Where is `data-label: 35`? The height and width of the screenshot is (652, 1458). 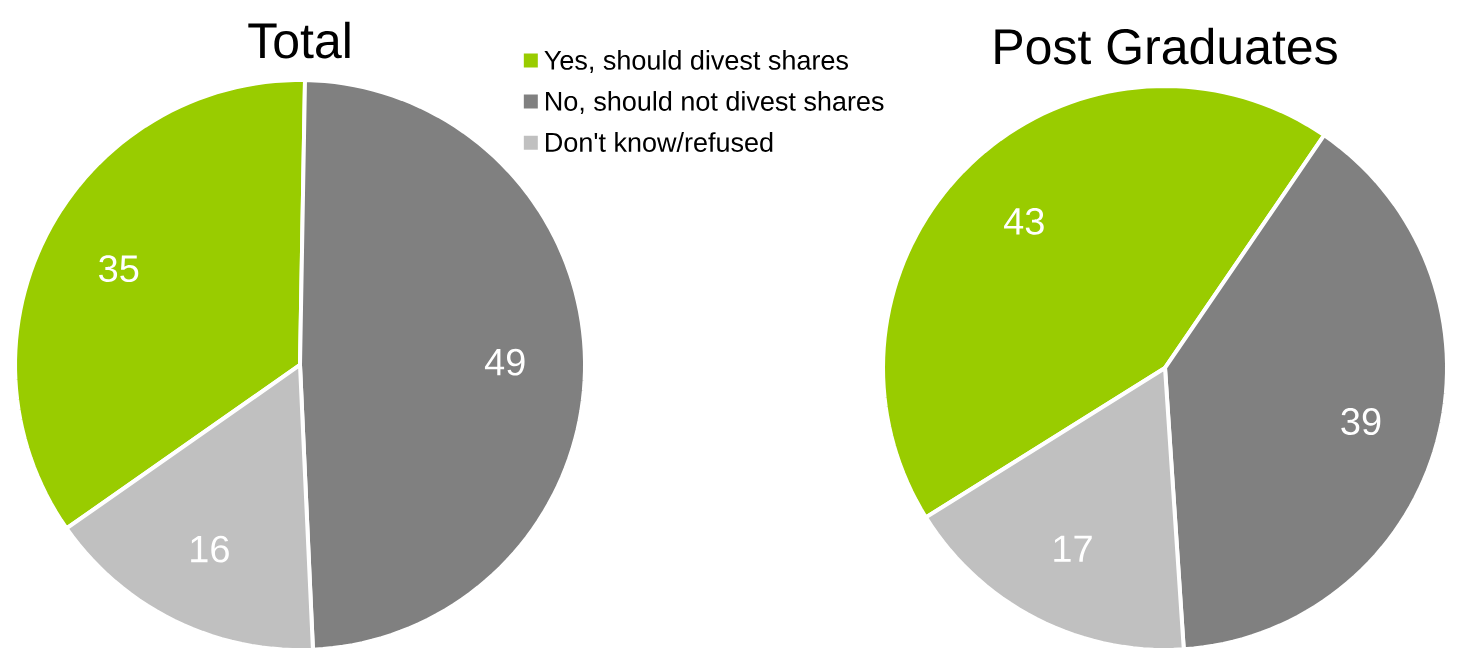
data-label: 35 is located at coordinates (119, 269).